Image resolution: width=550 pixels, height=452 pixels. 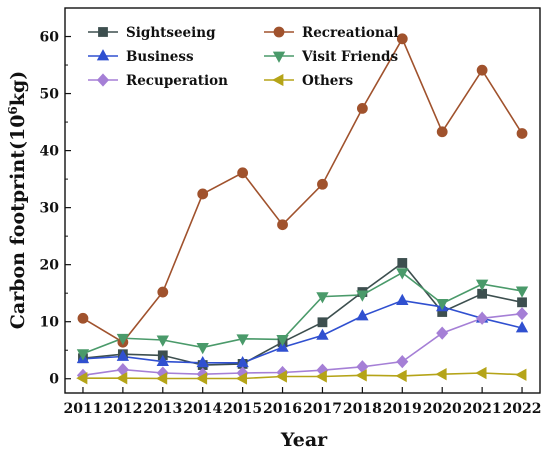 I want to click on legend-label-sightseeing: Sightseeing, so click(x=171, y=33).